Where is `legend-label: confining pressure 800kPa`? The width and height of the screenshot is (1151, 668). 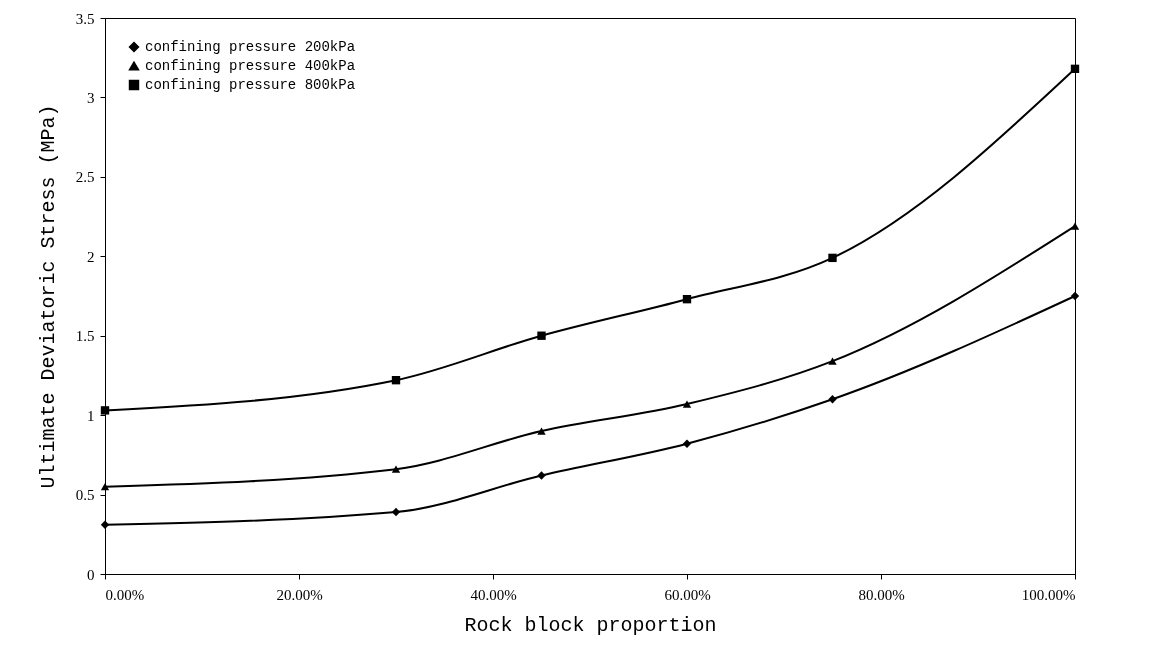
legend-label: confining pressure 800kPa is located at coordinates (250, 85).